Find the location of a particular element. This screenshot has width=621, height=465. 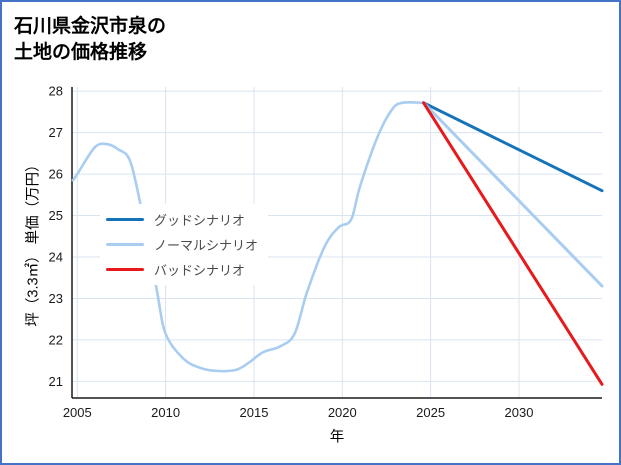

y-tick-label-21: 21 is located at coordinates (56, 381).